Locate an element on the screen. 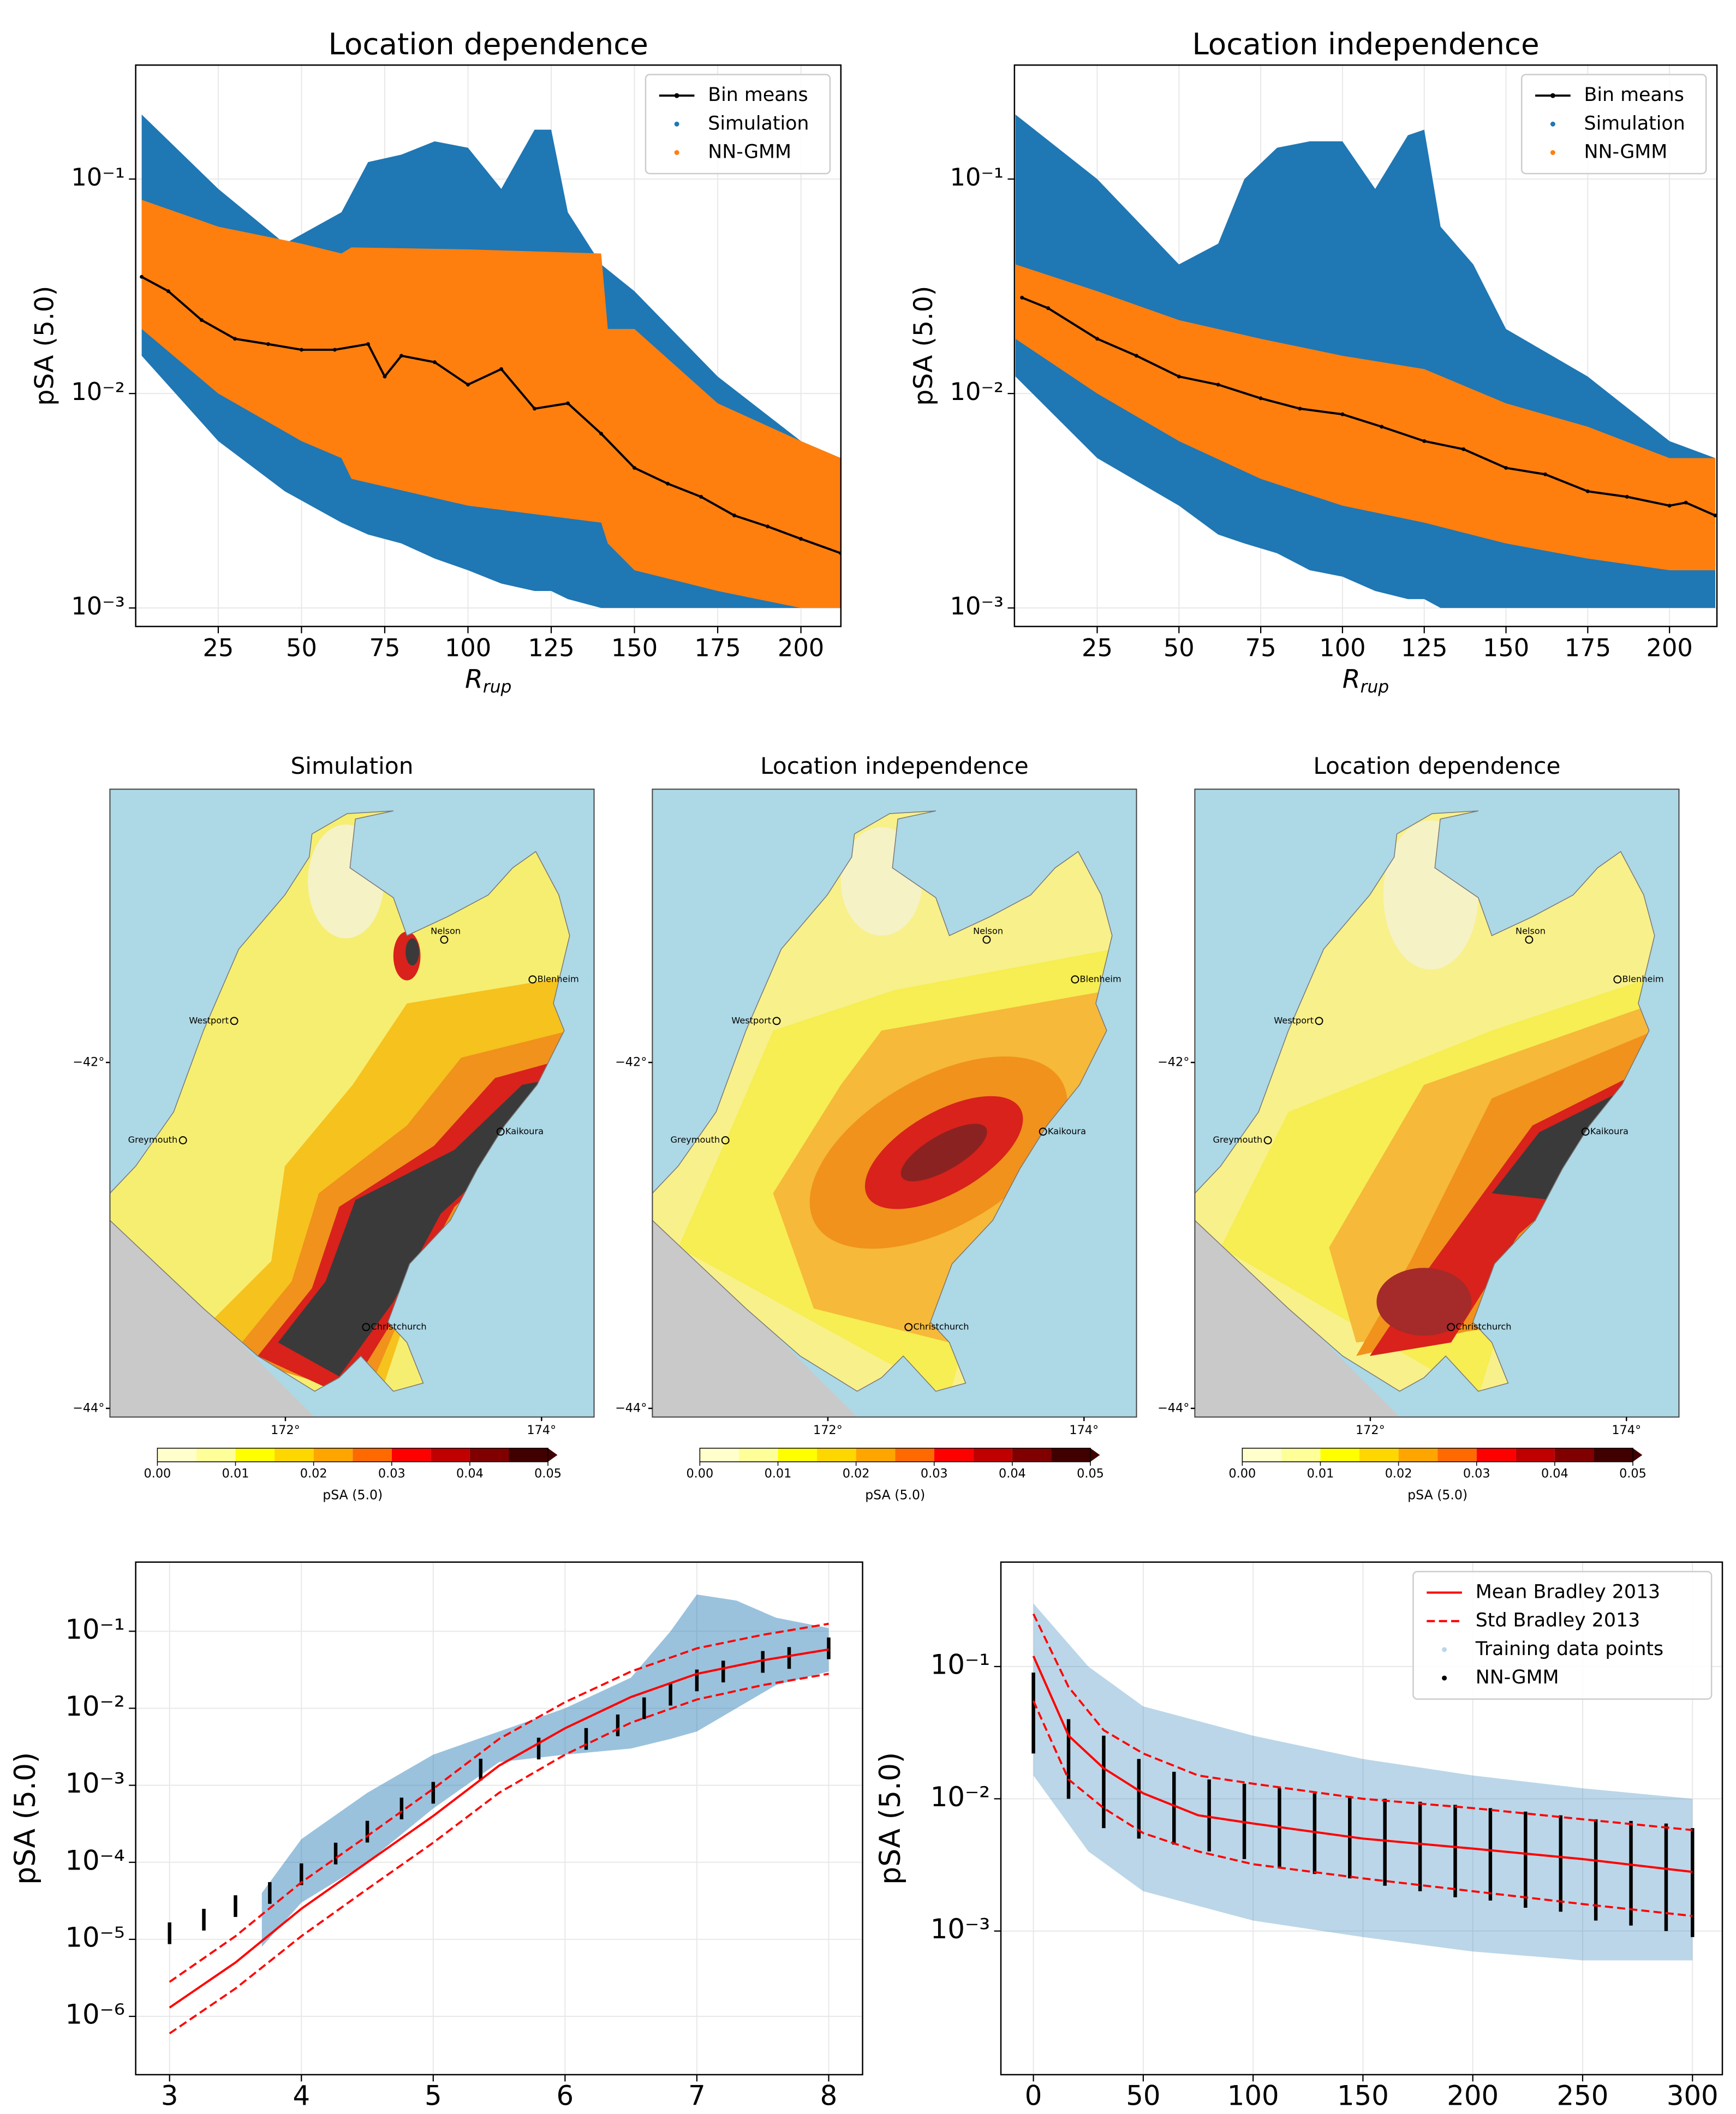  x-tick-label: 75 is located at coordinates (1260, 647).